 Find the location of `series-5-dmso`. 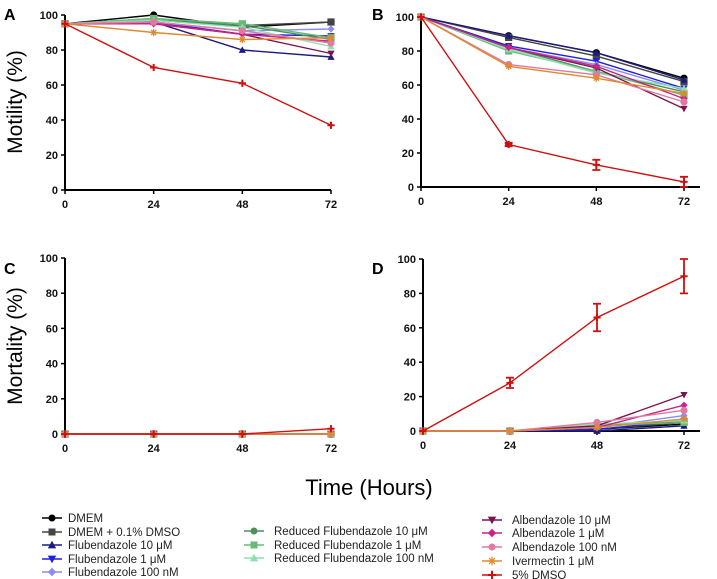

series-5-dmso is located at coordinates (553, 346).